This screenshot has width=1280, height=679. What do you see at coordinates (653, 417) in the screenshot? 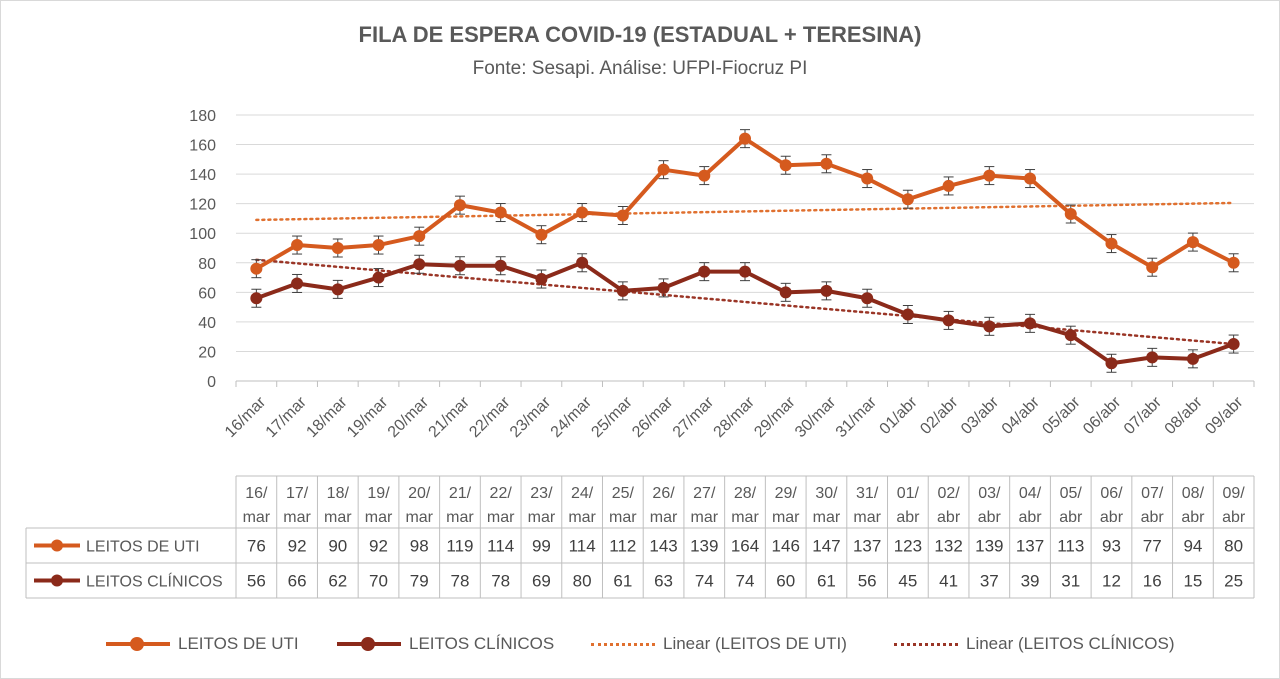
I see `x-tick-label: 26/mar` at bounding box center [653, 417].